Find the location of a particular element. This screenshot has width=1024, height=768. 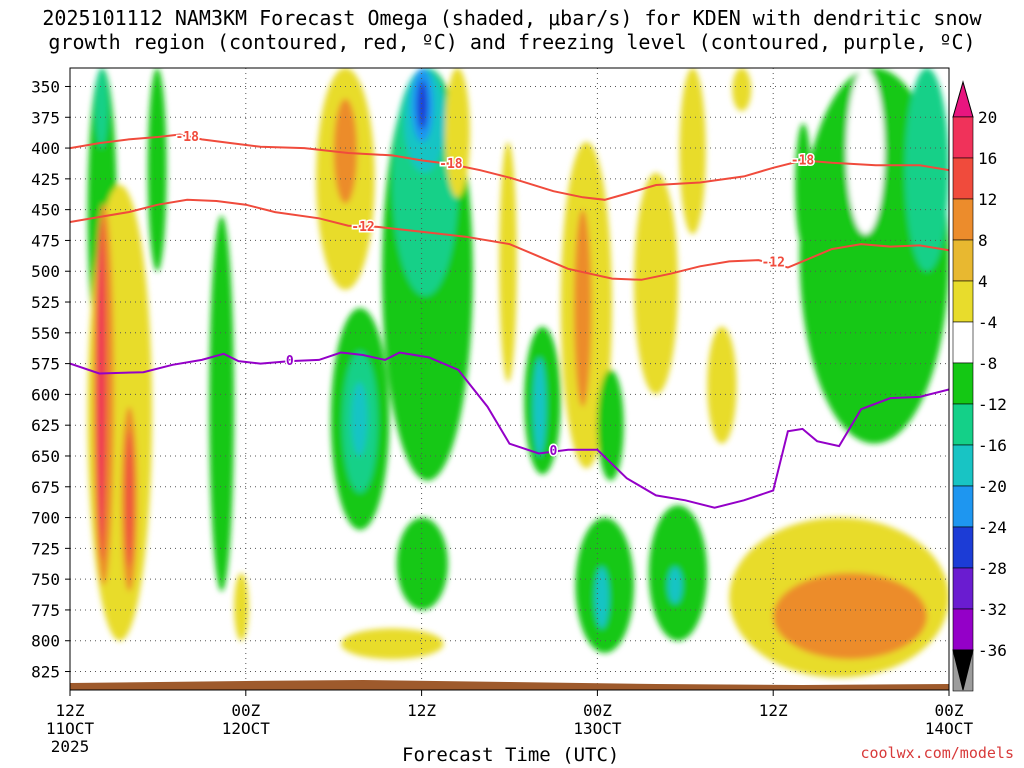

y-tick-label: 500 is located at coordinates (45, 271).